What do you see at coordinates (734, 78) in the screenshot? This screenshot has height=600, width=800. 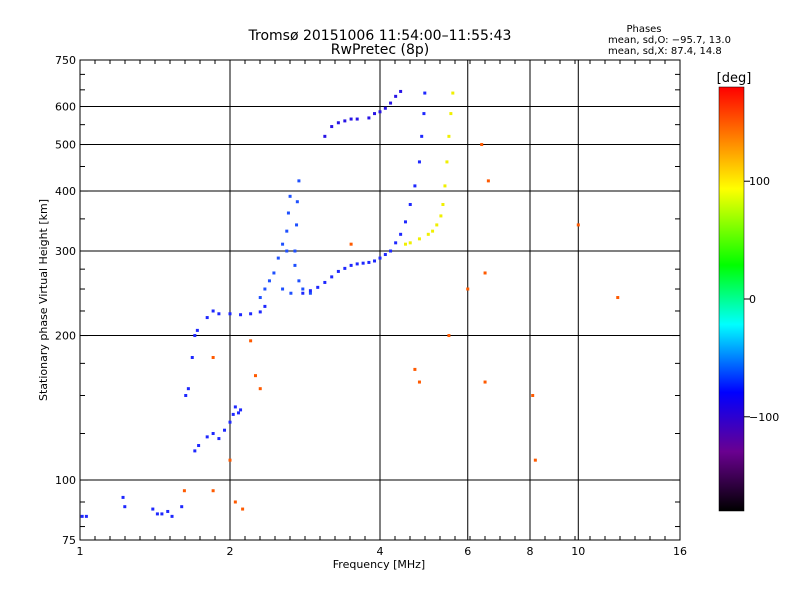 I see `colorbar-unit-label: [deg]` at bounding box center [734, 78].